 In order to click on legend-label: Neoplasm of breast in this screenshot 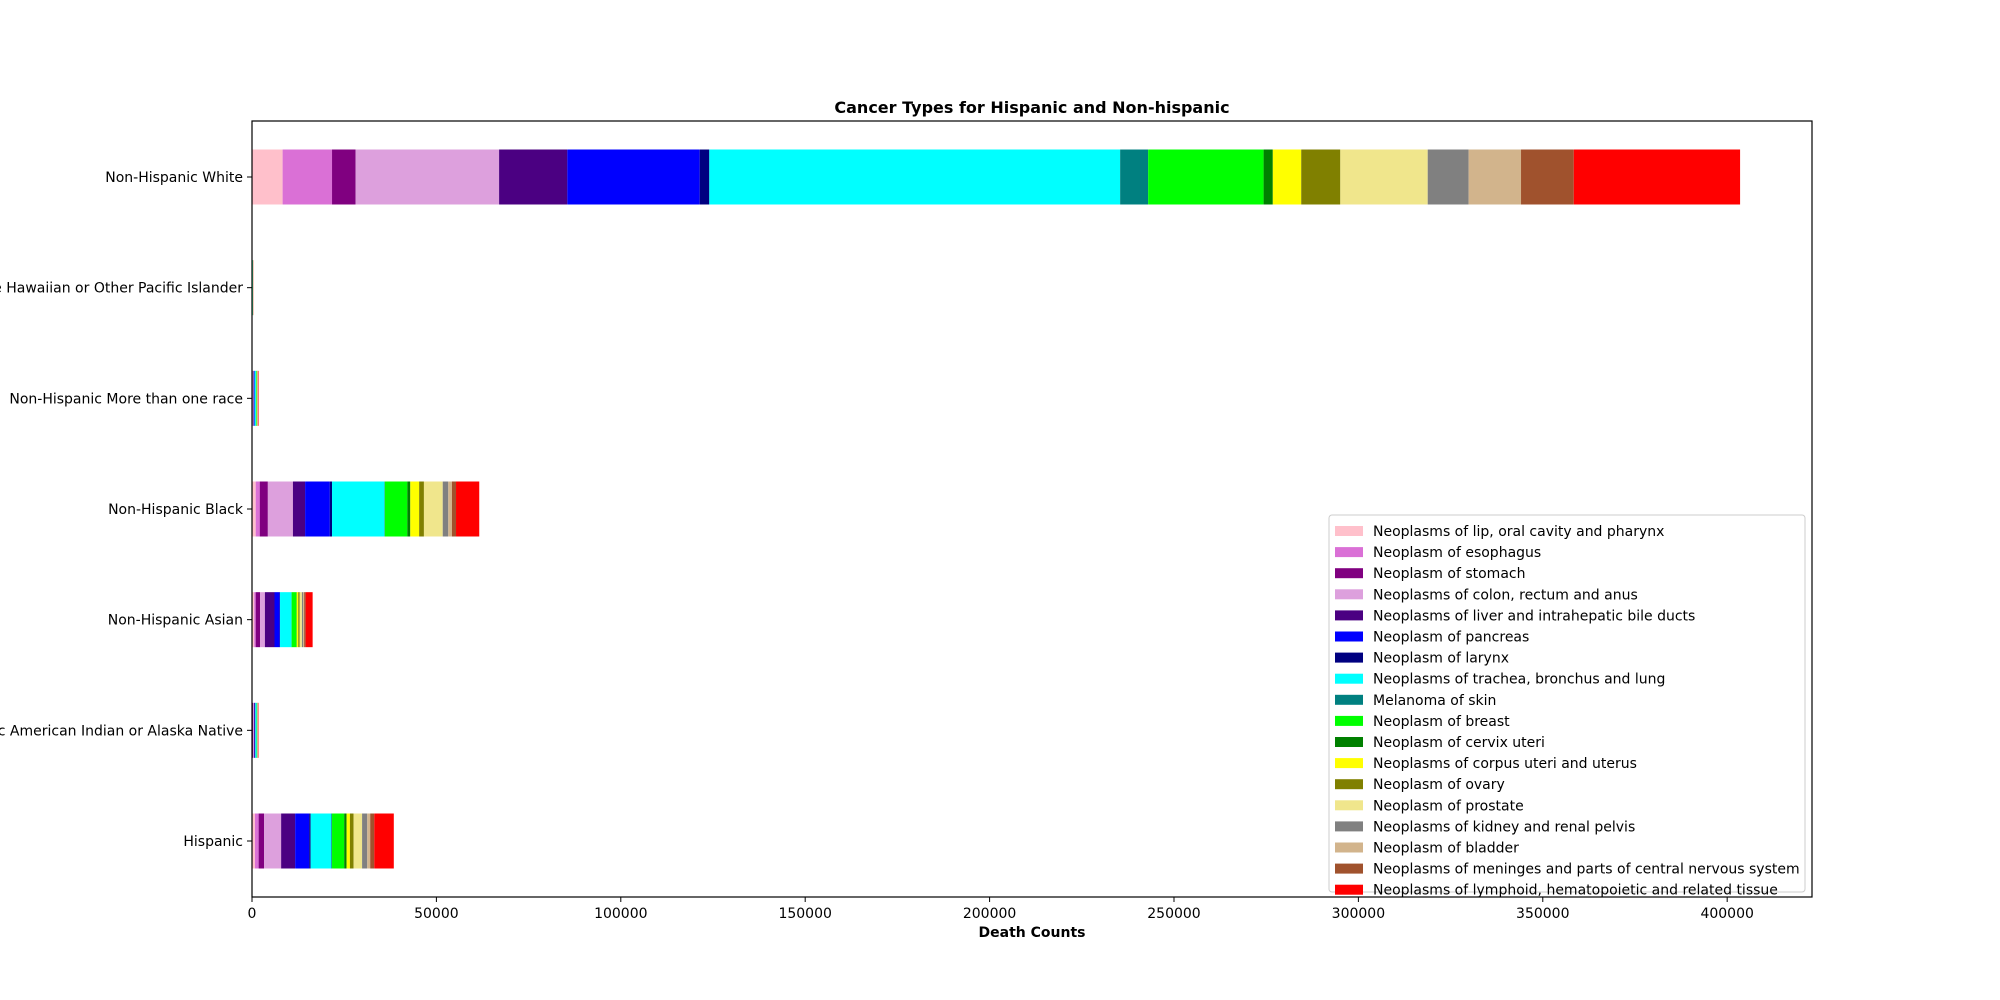, I will do `click(1441, 722)`.